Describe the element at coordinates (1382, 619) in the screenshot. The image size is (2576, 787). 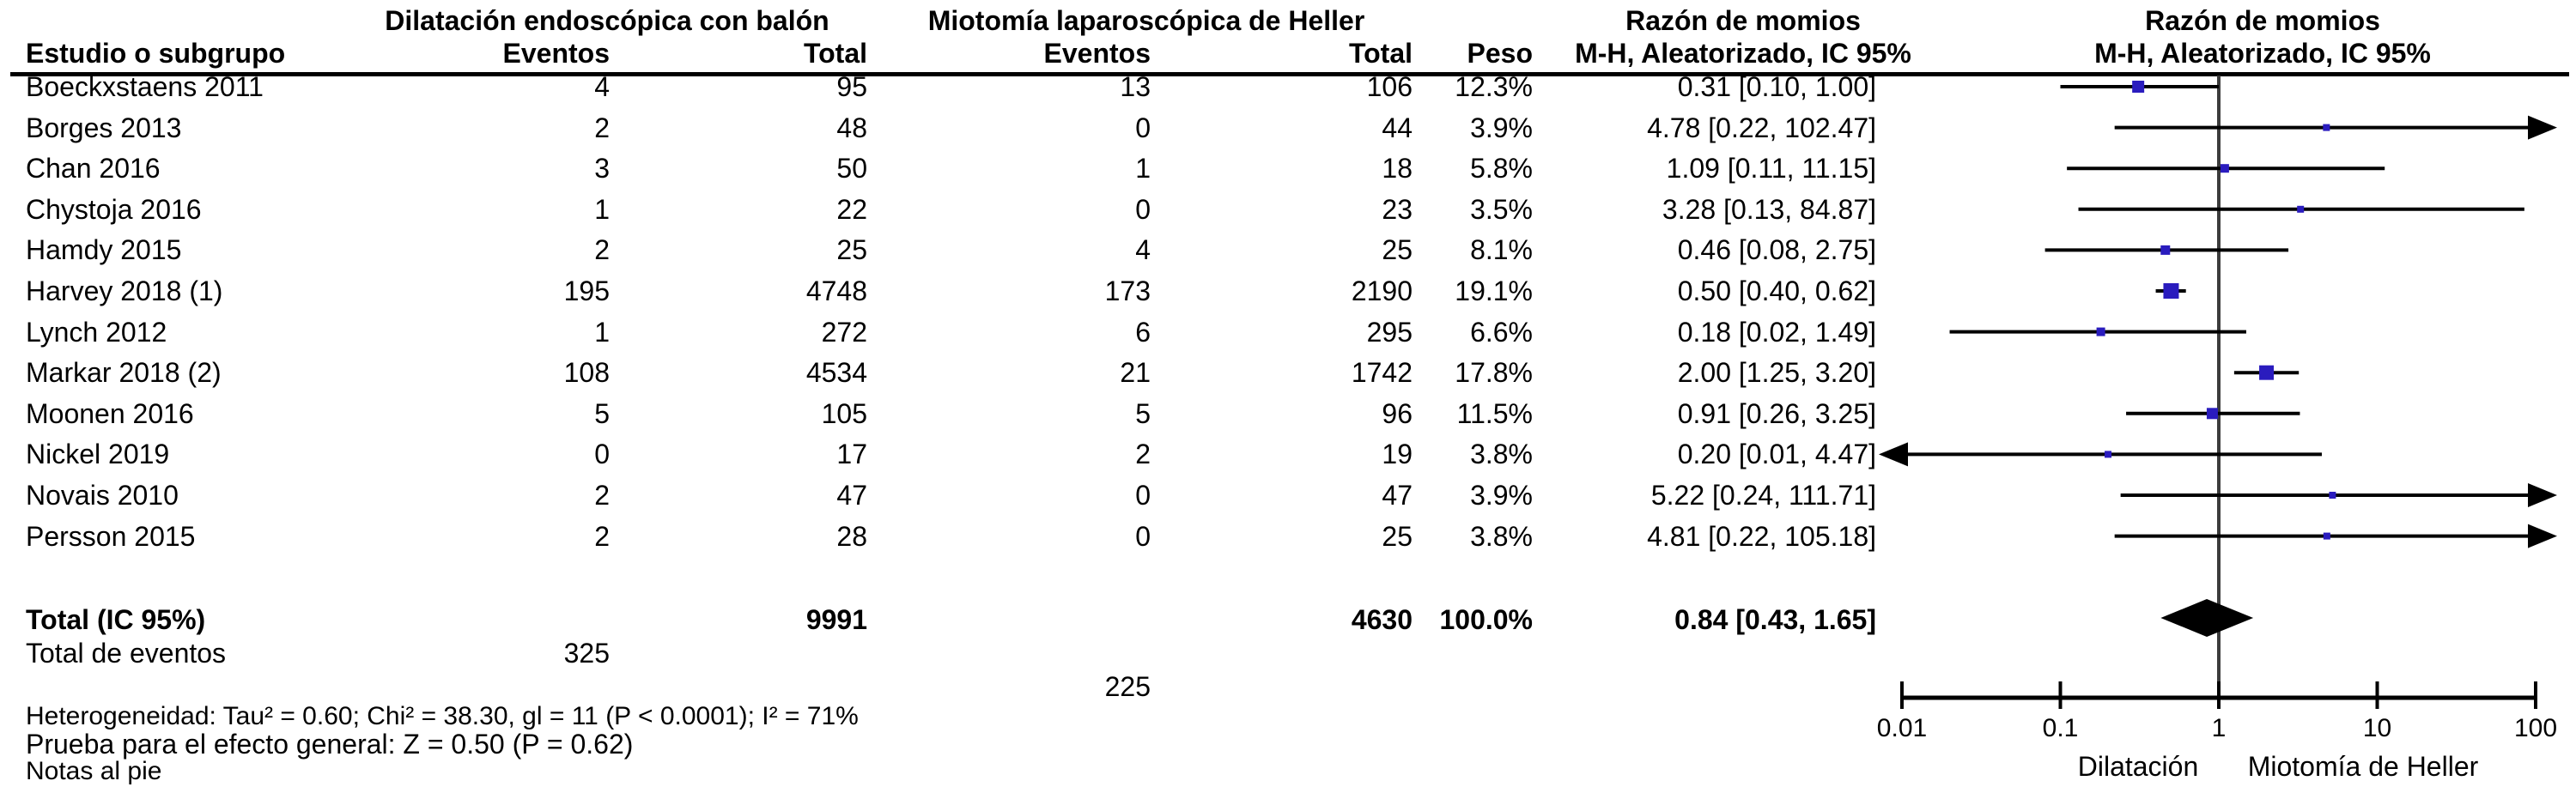
I see `total-heller-n: 4630` at that location.